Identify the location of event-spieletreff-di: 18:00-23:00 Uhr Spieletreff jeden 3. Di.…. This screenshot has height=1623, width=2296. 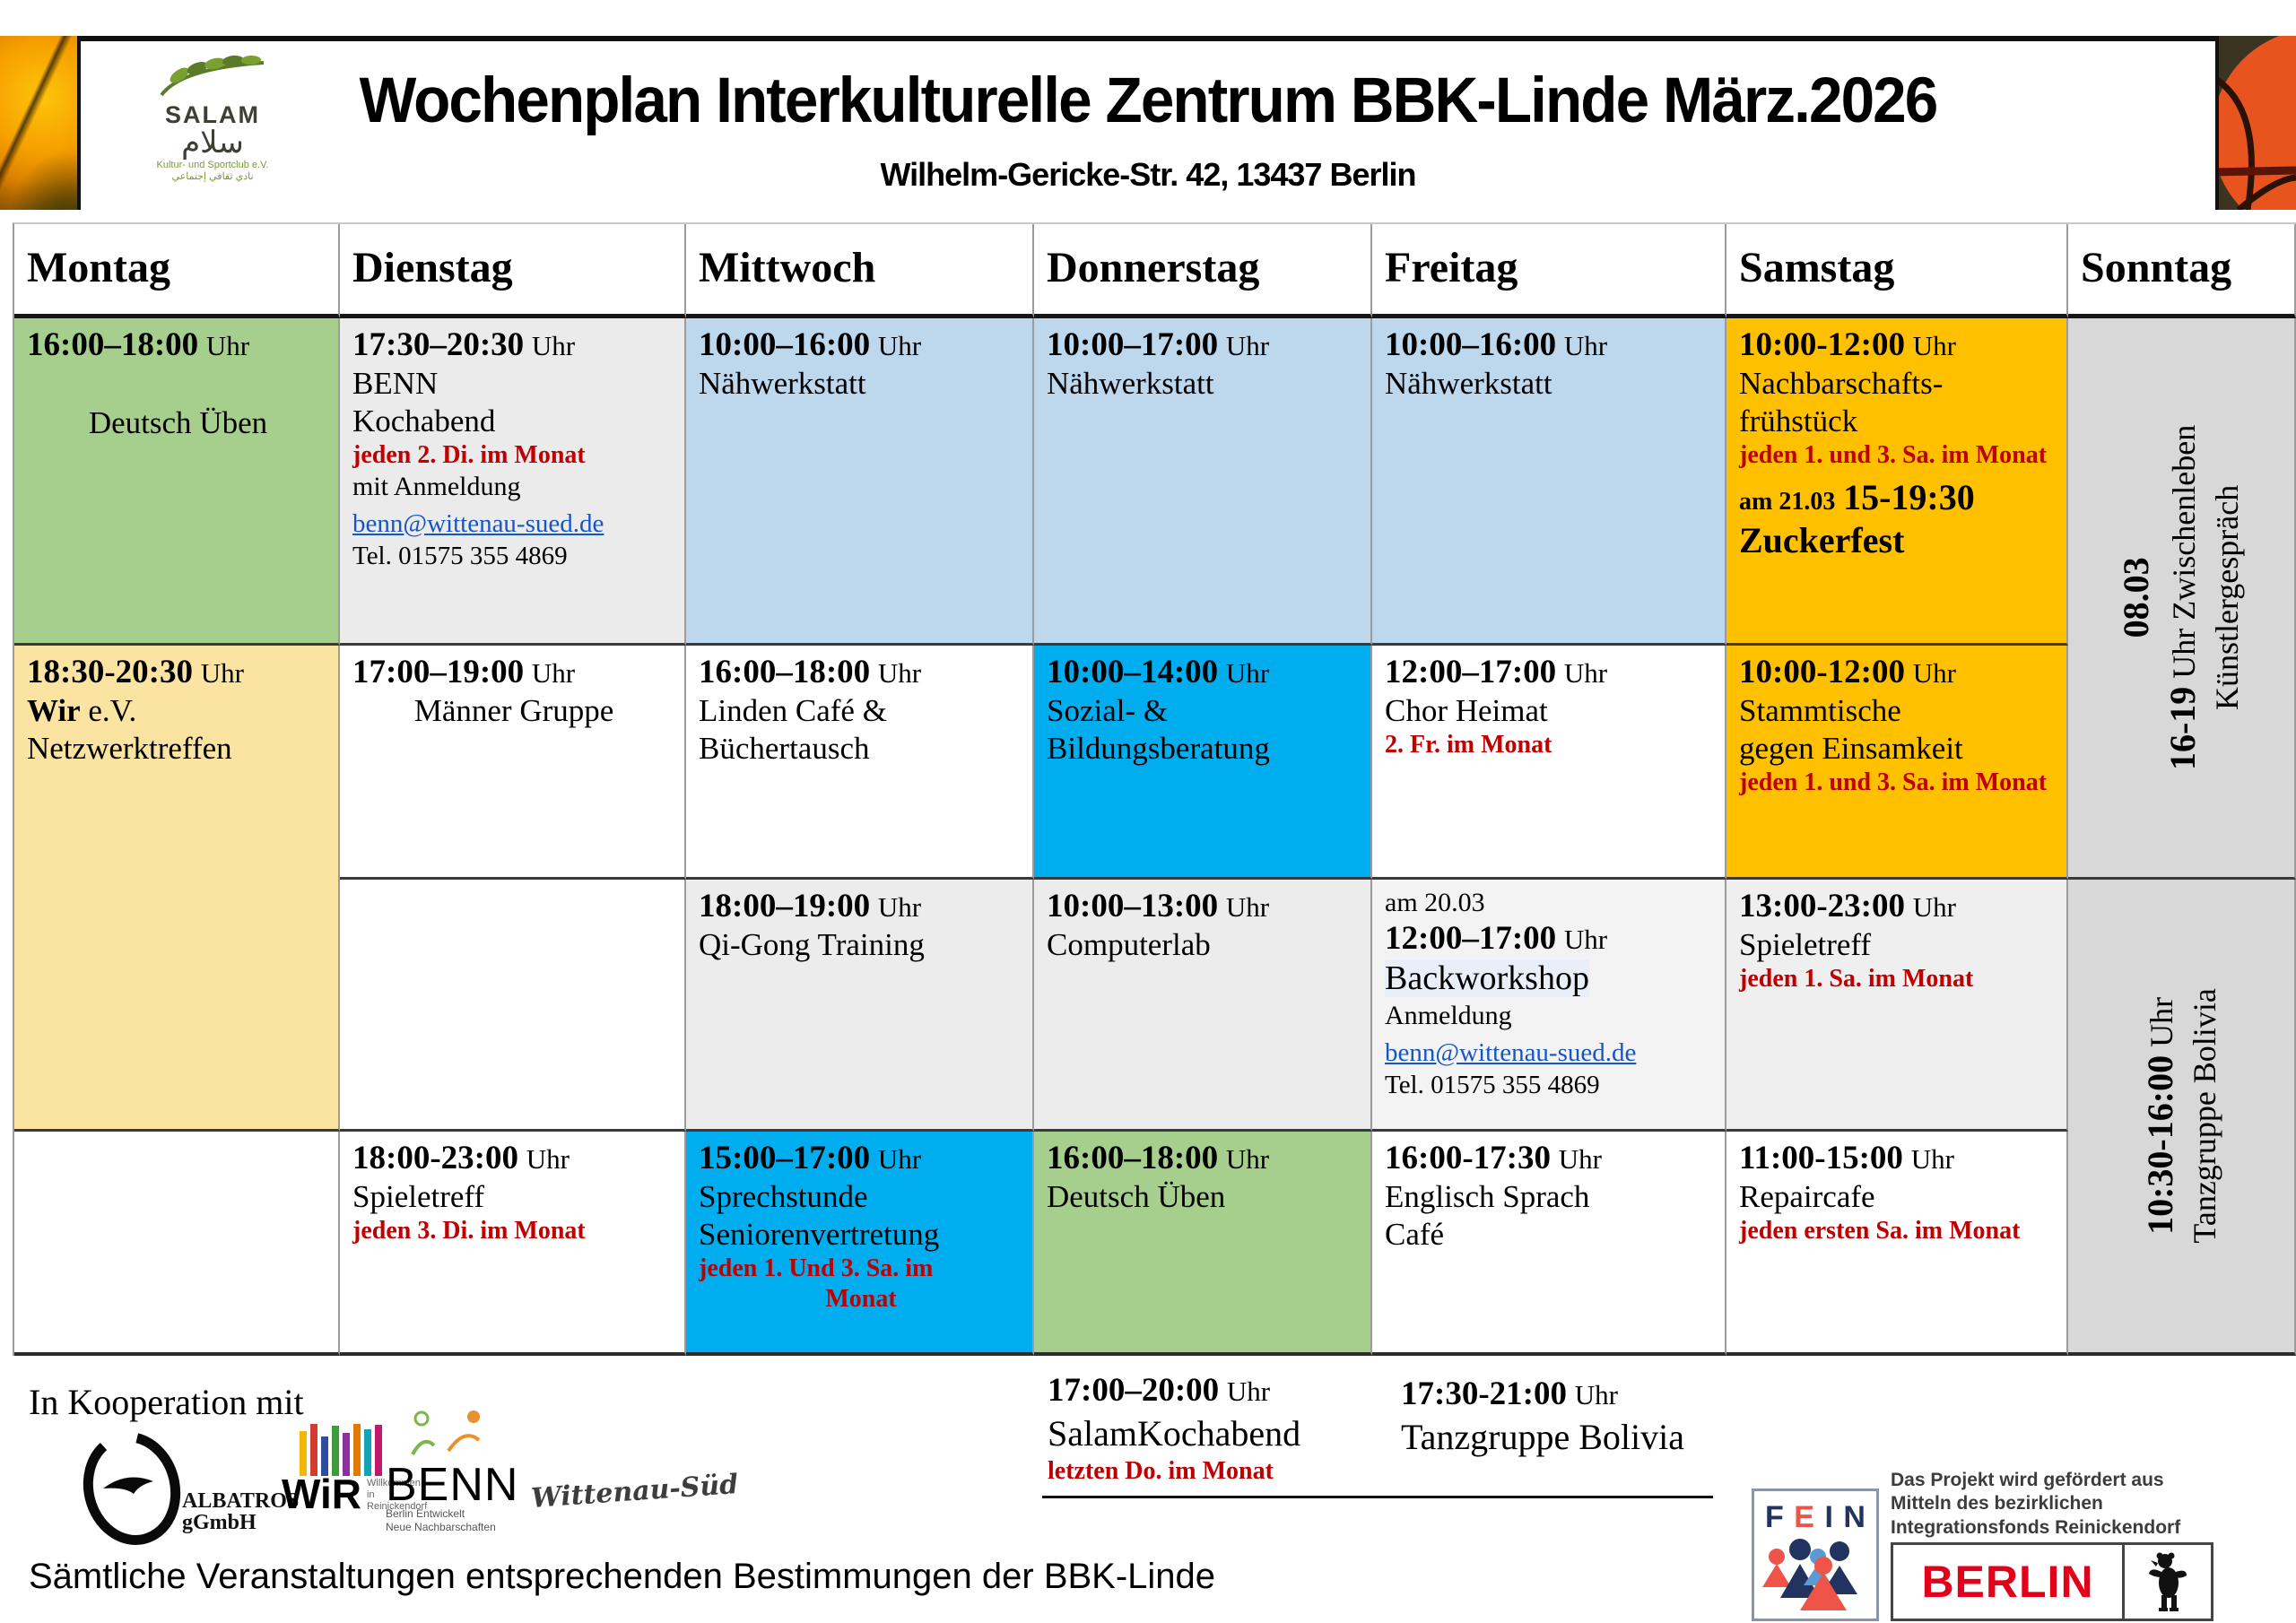
(513, 1244).